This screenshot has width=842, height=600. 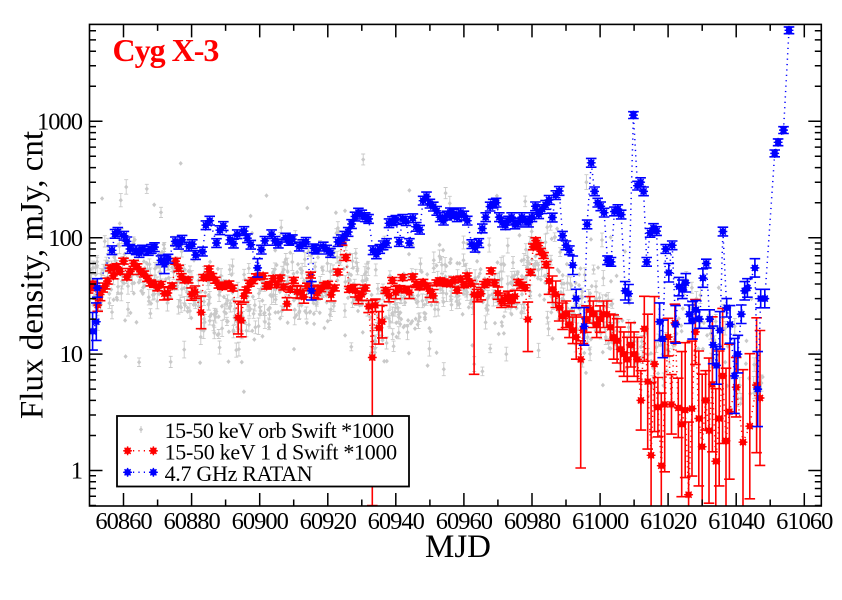 I want to click on svg-text: 60940, so click(x=396, y=521).